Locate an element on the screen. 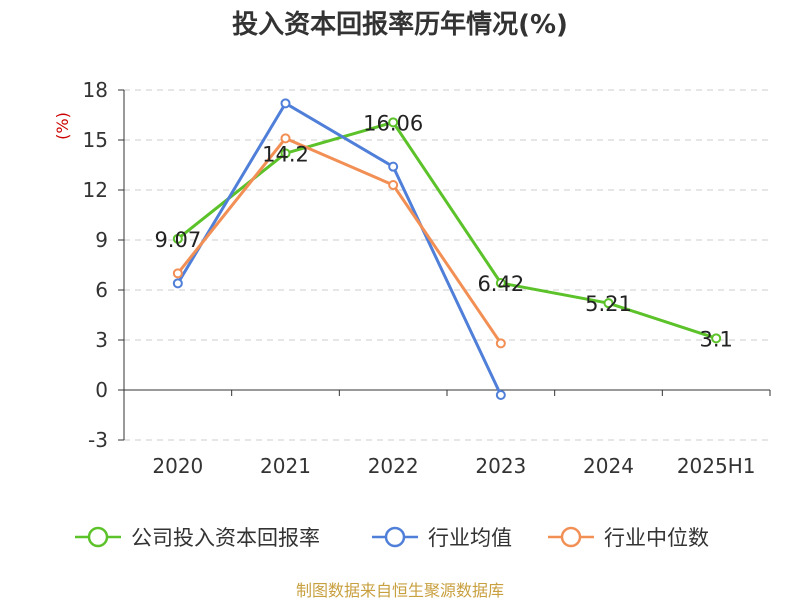 Image resolution: width=800 pixels, height=600 pixels. y-tick-label: 6 is located at coordinates (101, 290).